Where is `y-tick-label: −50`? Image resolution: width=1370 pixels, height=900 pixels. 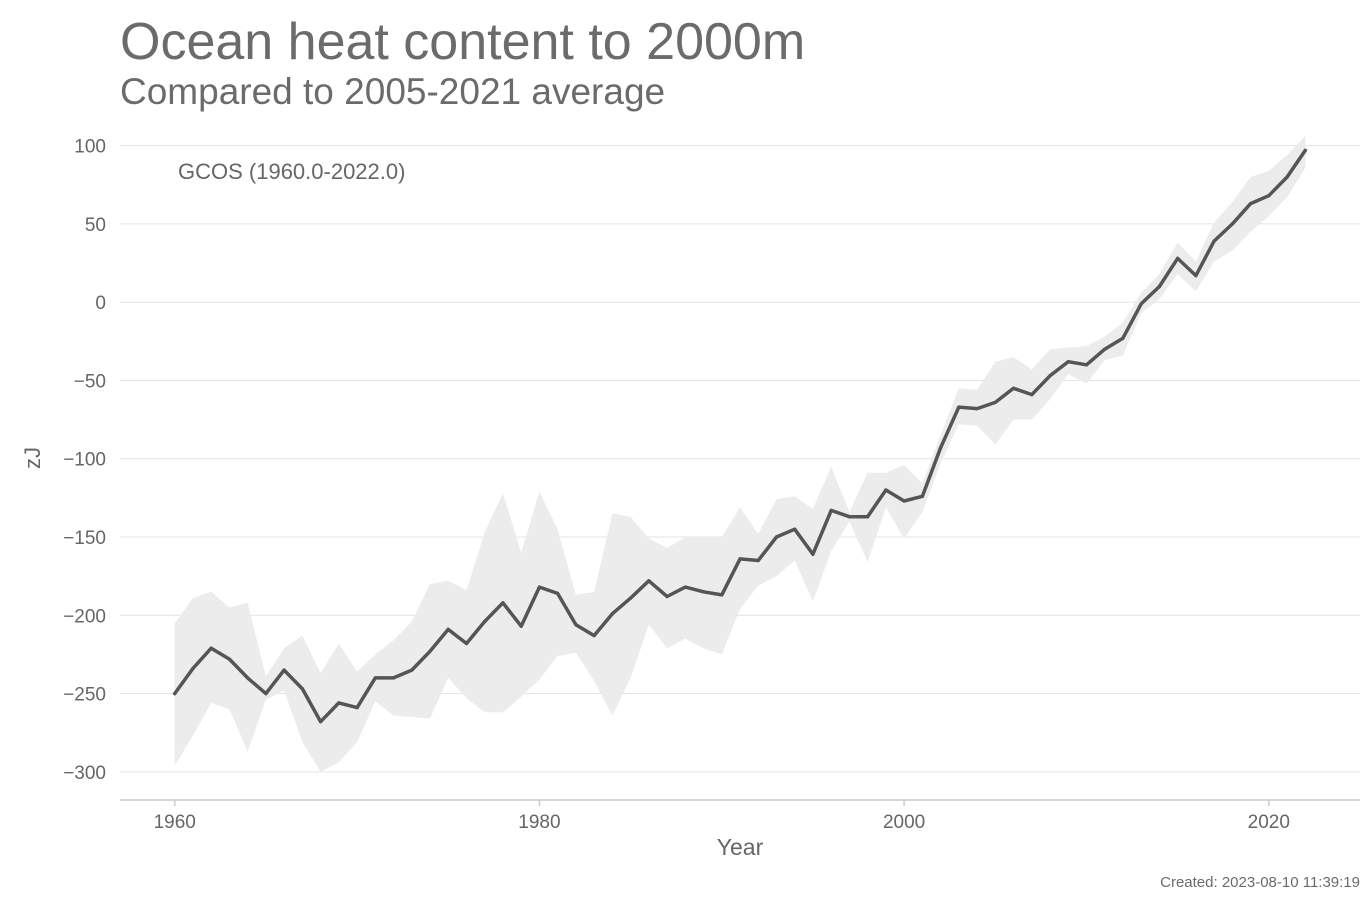
y-tick-label: −50 is located at coordinates (90, 381).